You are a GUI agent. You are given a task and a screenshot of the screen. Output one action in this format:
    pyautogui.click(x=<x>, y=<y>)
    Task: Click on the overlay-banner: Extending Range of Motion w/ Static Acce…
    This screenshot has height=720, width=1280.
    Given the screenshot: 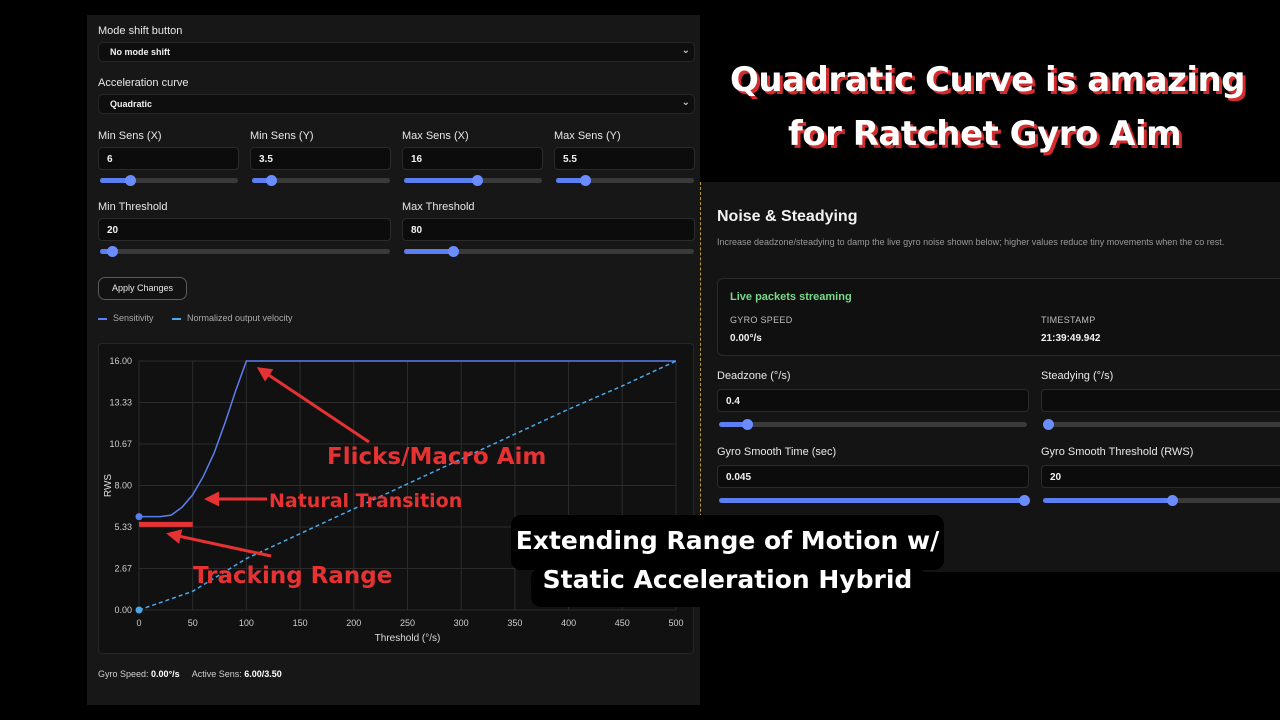 What is the action you would take?
    pyautogui.click(x=727, y=561)
    